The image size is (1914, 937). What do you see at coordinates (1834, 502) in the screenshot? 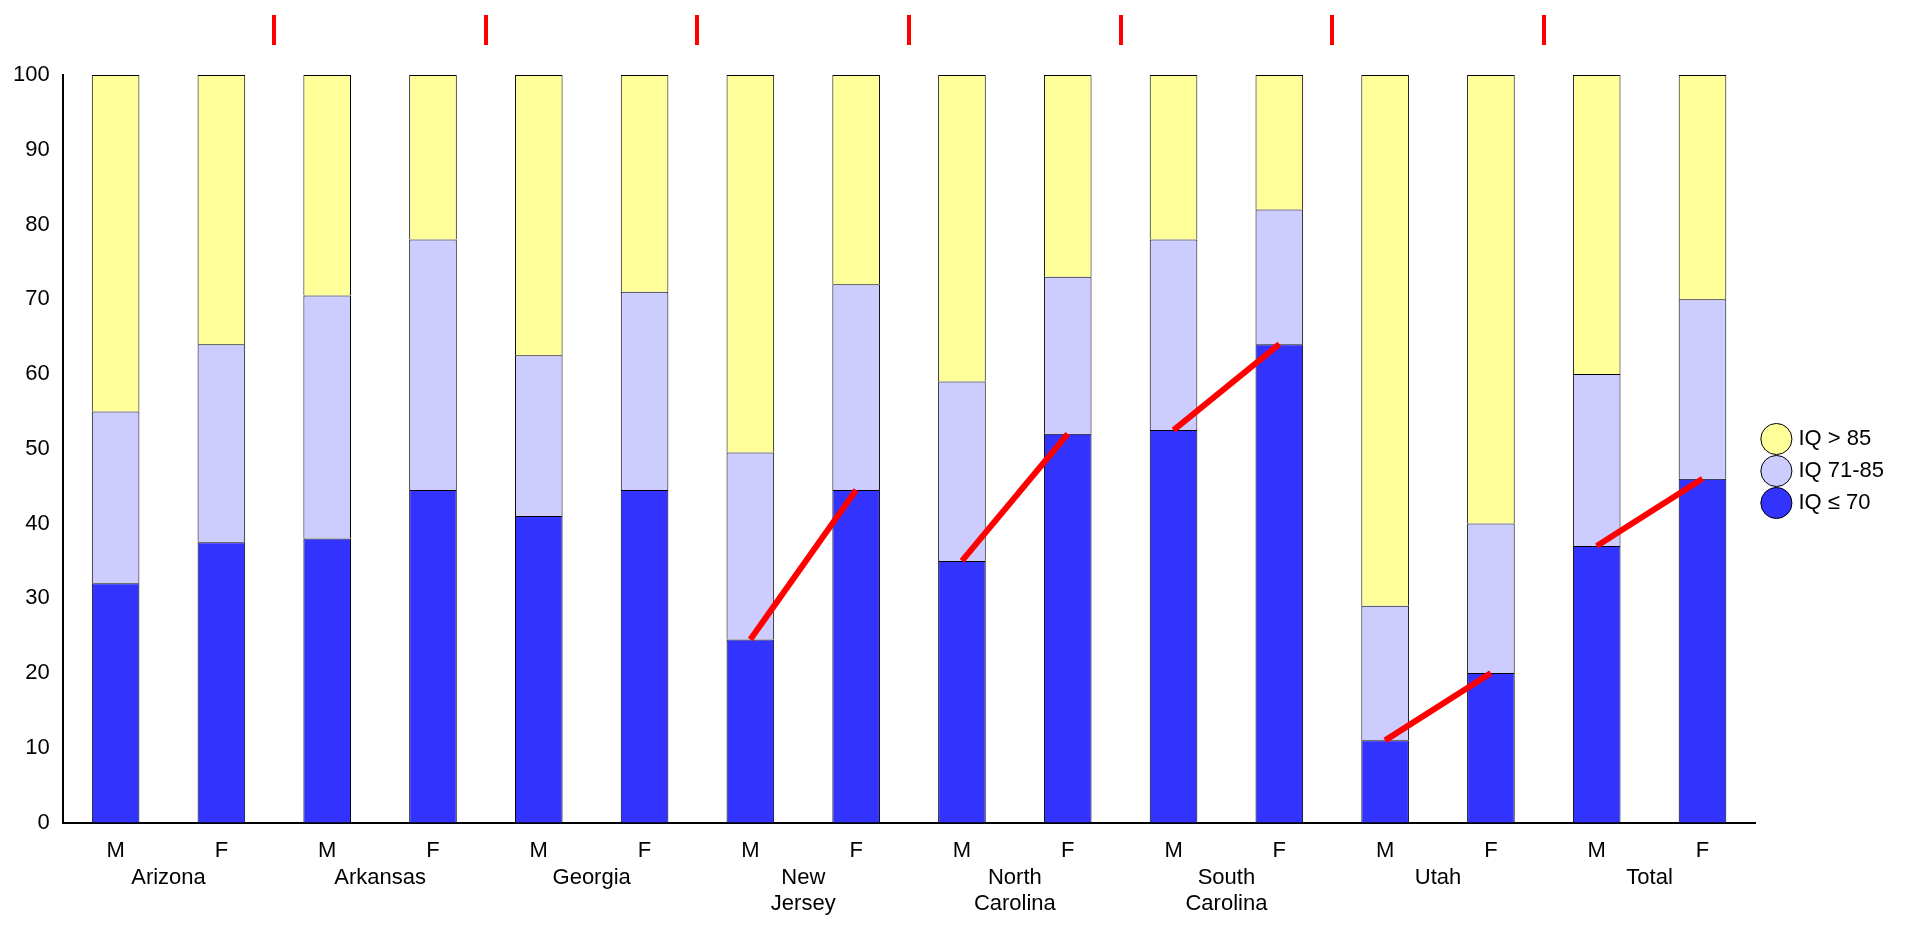
I see `legend-label: IQ ≤ 70` at bounding box center [1834, 502].